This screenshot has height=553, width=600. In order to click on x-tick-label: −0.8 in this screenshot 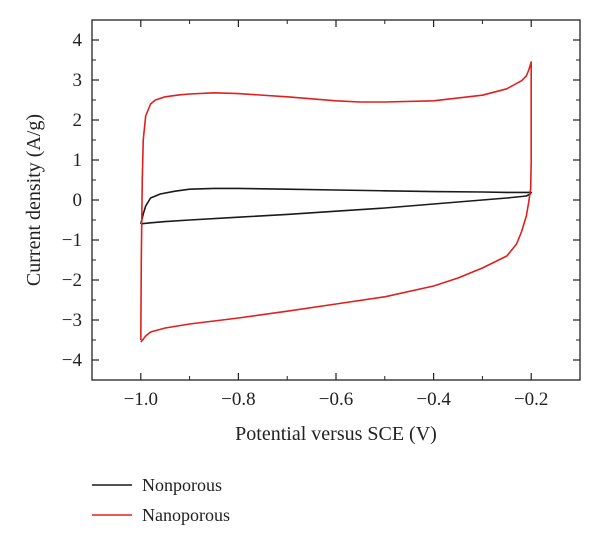, I will do `click(238, 399)`.